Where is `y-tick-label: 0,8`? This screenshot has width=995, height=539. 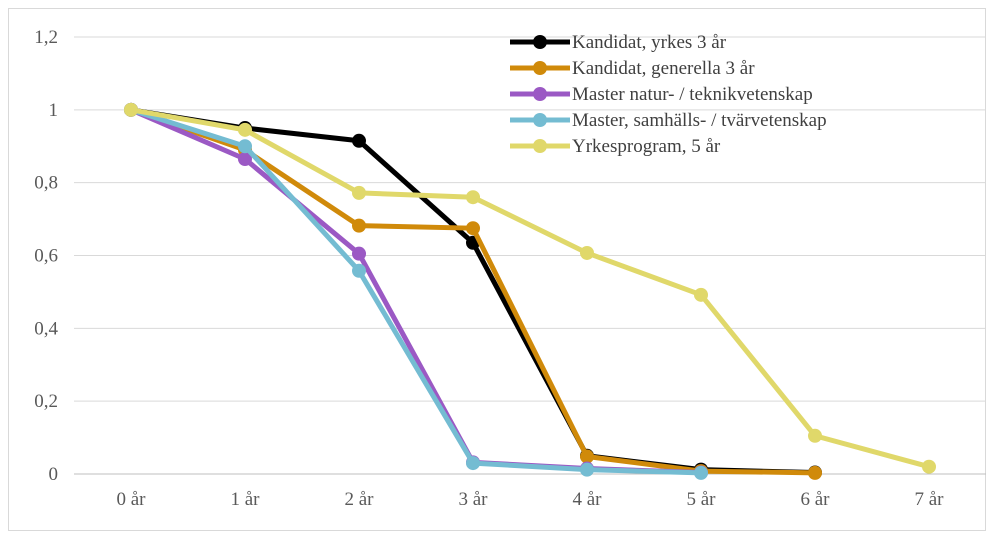
y-tick-label: 0,8 is located at coordinates (46, 183).